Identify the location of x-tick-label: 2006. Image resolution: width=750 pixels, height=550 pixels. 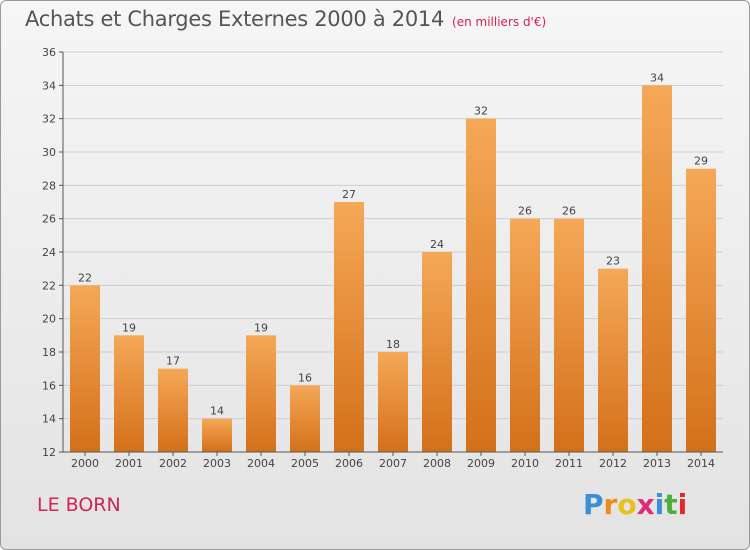
(349, 463).